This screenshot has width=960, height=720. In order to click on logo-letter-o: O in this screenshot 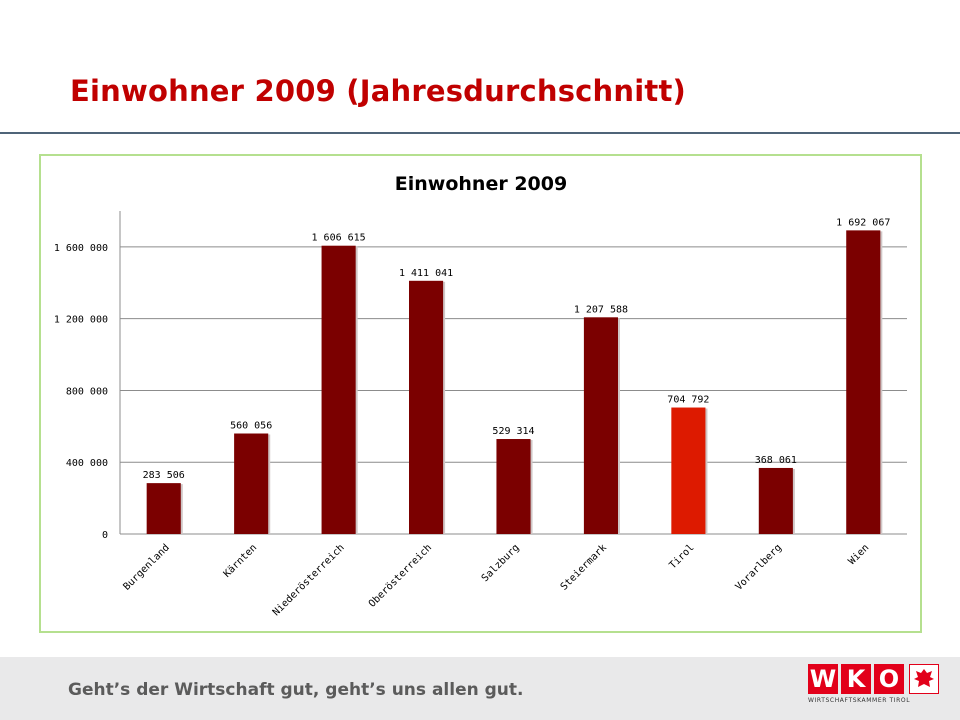, I will do `click(889, 679)`.